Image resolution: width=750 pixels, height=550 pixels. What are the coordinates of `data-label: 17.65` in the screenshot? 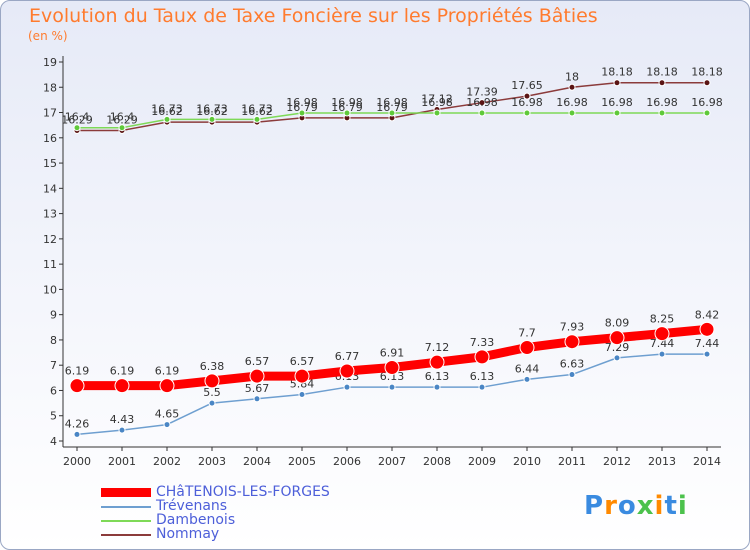 It's located at (527, 85).